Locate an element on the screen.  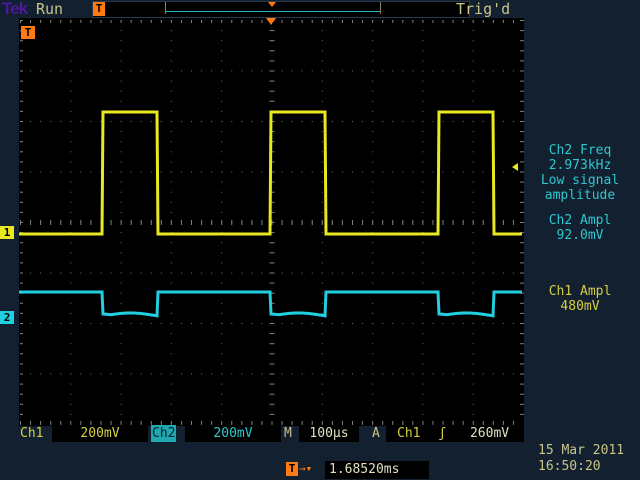
ch2-ground-marker: 2 is located at coordinates (7, 317).